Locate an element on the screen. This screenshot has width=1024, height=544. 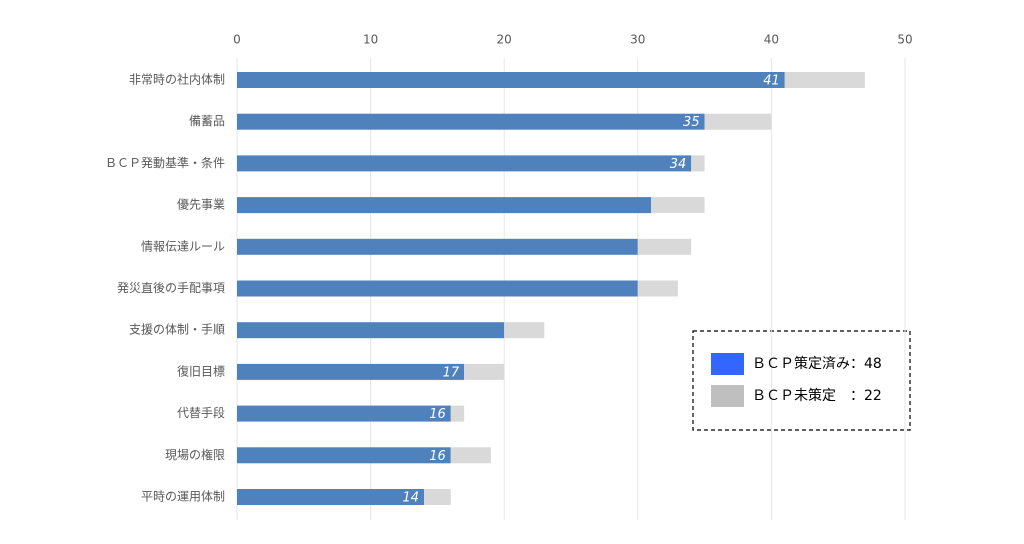
data-label: 41 is located at coordinates (771, 81).